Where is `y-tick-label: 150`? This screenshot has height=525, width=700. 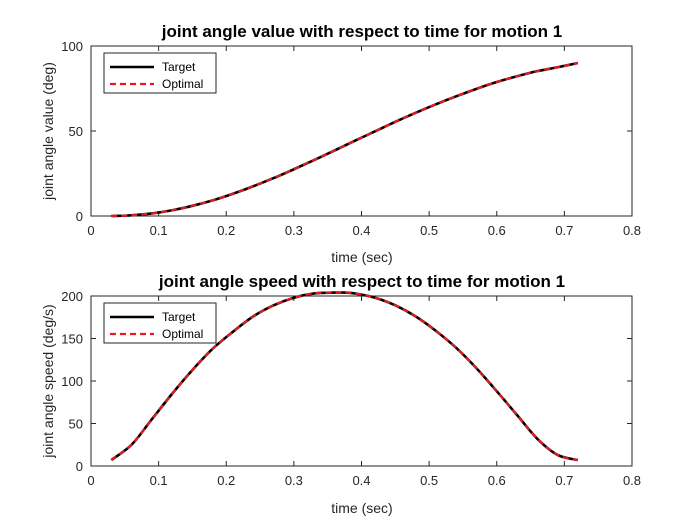
y-tick-label: 150 is located at coordinates (72, 339).